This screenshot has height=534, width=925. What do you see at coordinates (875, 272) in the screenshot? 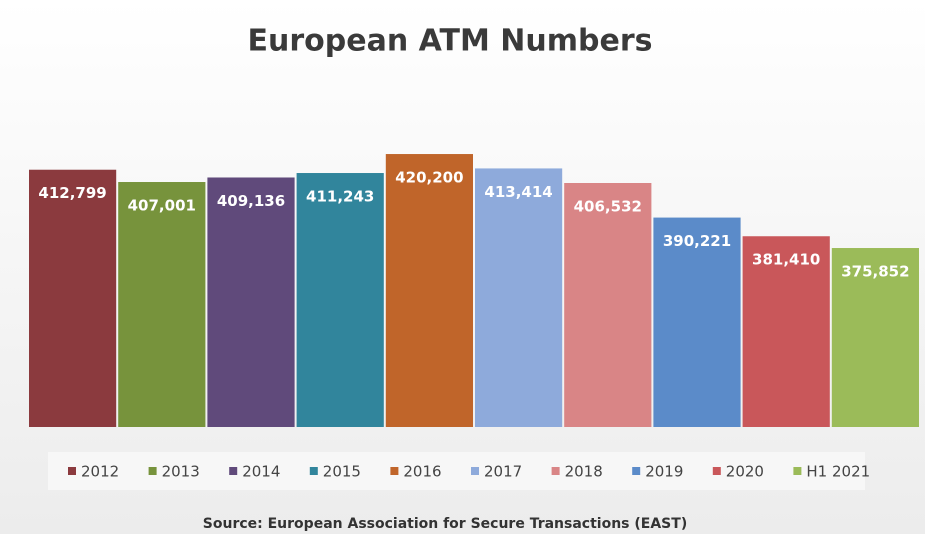
I see `data-label: 375,852` at bounding box center [875, 272].